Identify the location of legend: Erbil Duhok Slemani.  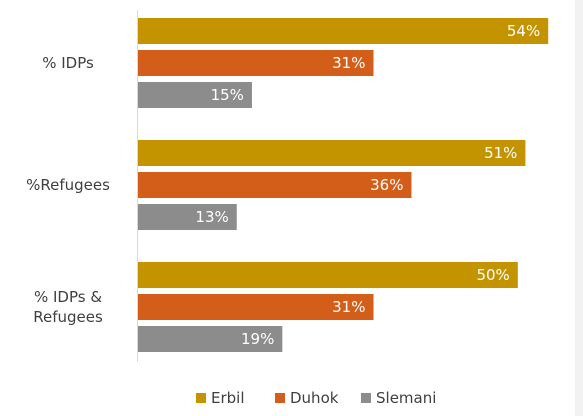
(316, 398).